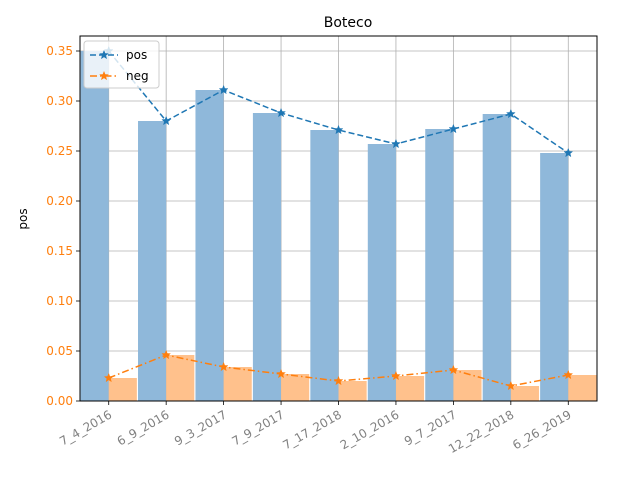  What do you see at coordinates (136, 55) in the screenshot?
I see `legend-label-pos: pos` at bounding box center [136, 55].